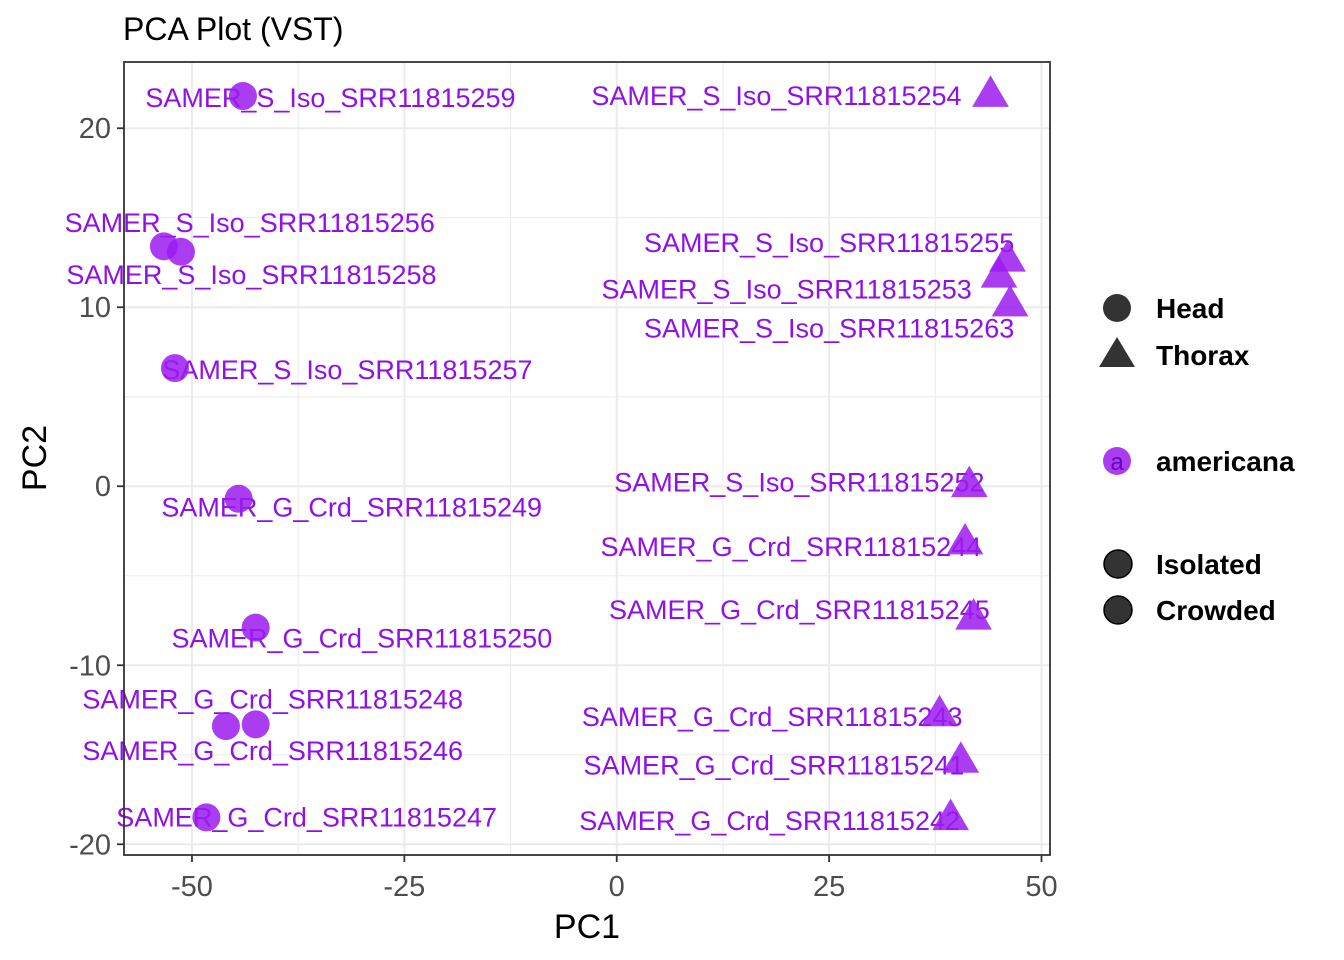 This screenshot has height=960, width=1344. Describe the element at coordinates (103, 487) in the screenshot. I see `y-tick-label: 0` at that location.